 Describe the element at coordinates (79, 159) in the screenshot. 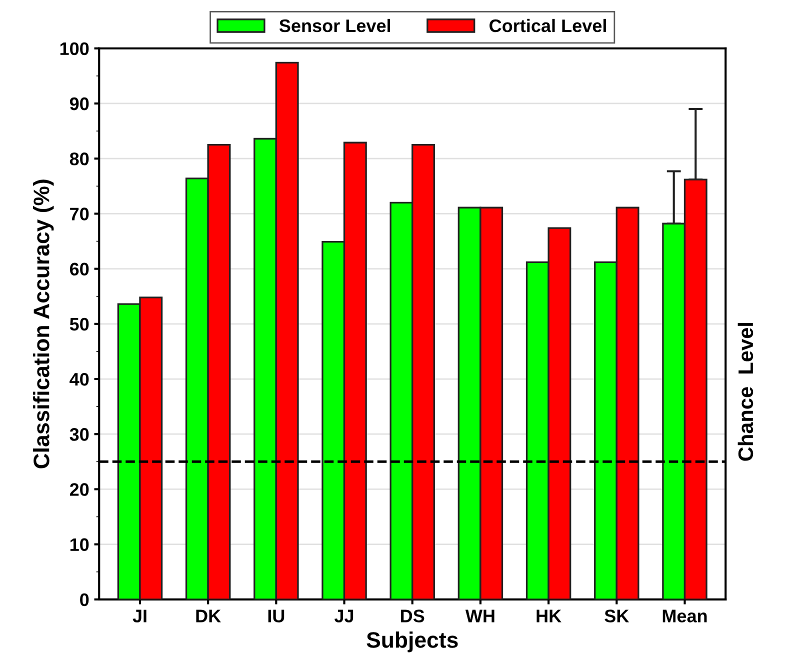

I see `y-tick-label: 80` at that location.